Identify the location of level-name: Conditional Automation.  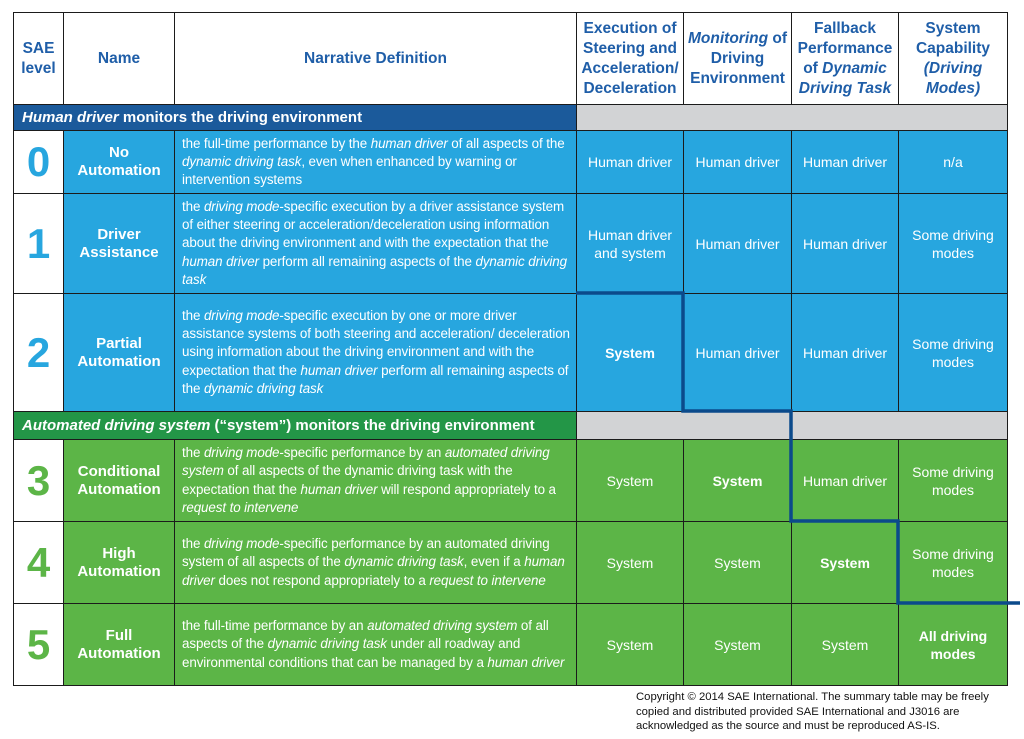
(119, 480).